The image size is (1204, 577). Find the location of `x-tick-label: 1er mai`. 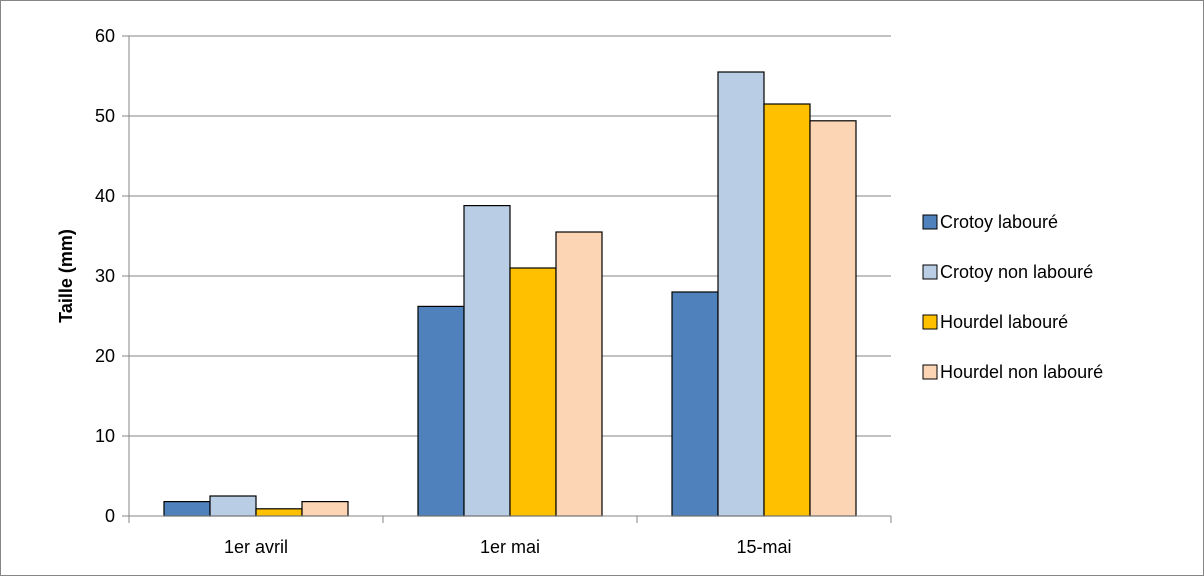

x-tick-label: 1er mai is located at coordinates (510, 547).